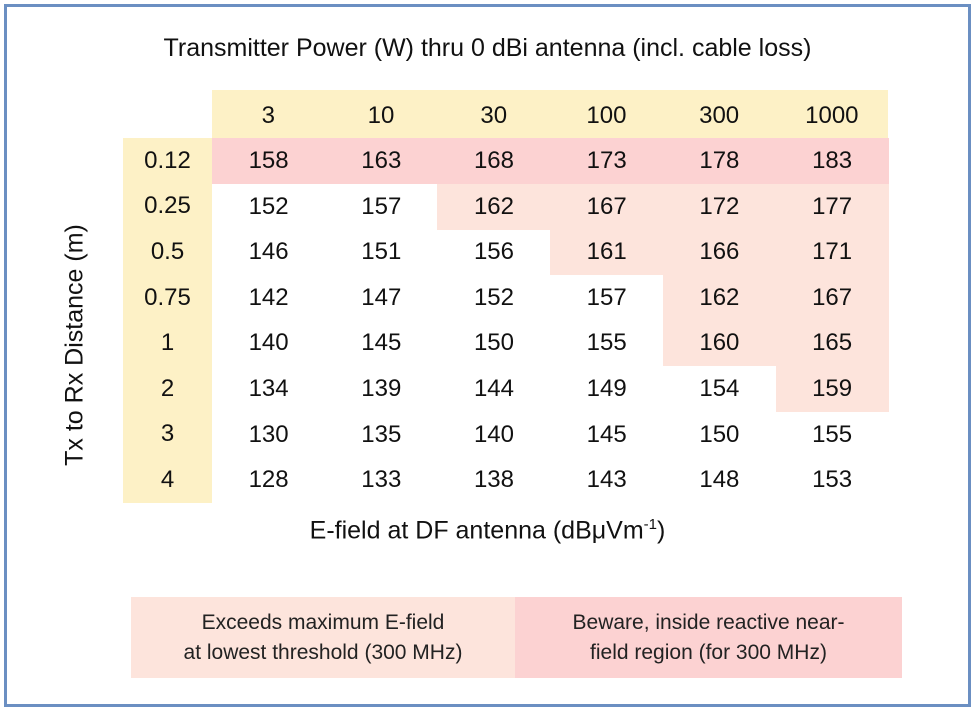  I want to click on column-header: 1000, so click(832, 115).